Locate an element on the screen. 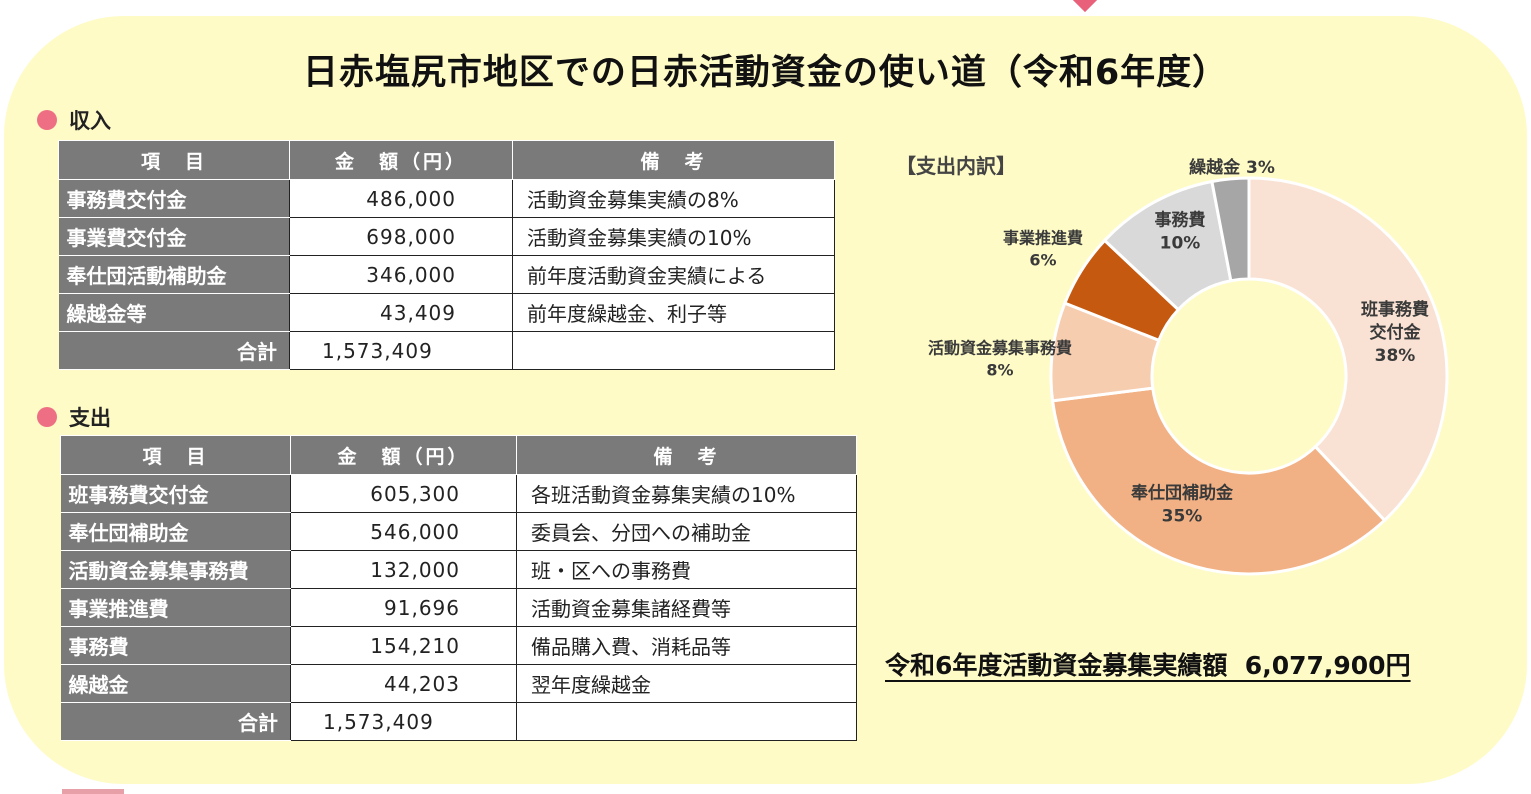  table-row: 班事務費交付金 605,300 各班活動資金募集実績の10% is located at coordinates (458, 493).